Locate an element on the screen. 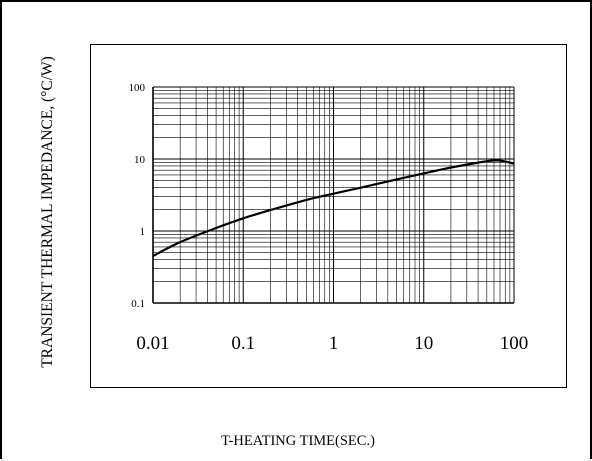 This screenshot has height=461, width=592. x-axis-label: T-HEATING TIME(SEC.) is located at coordinates (298, 441).